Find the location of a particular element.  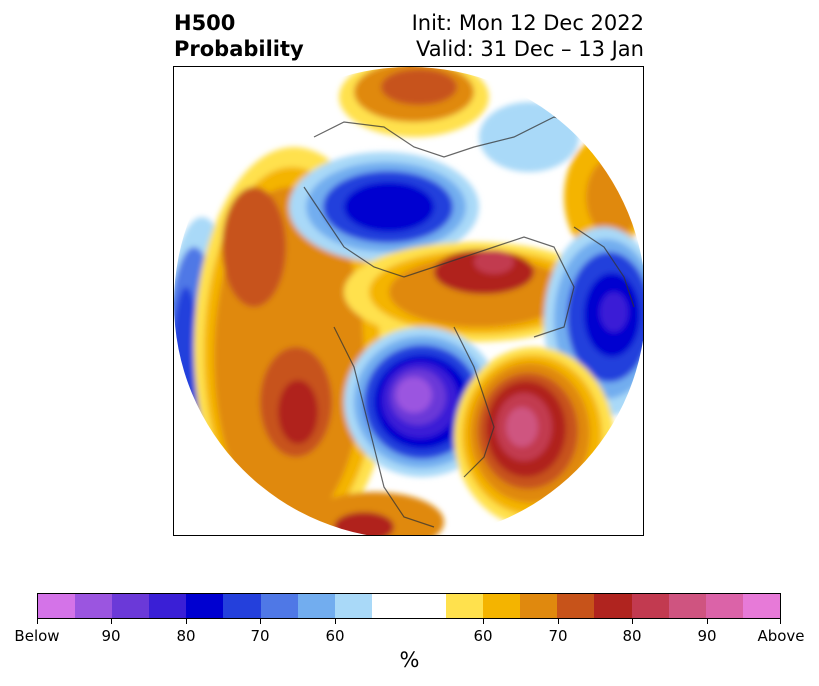

colorbar-ticks: Below 90 80 70 60 60 70 80 90 Above is located at coordinates (409, 634).